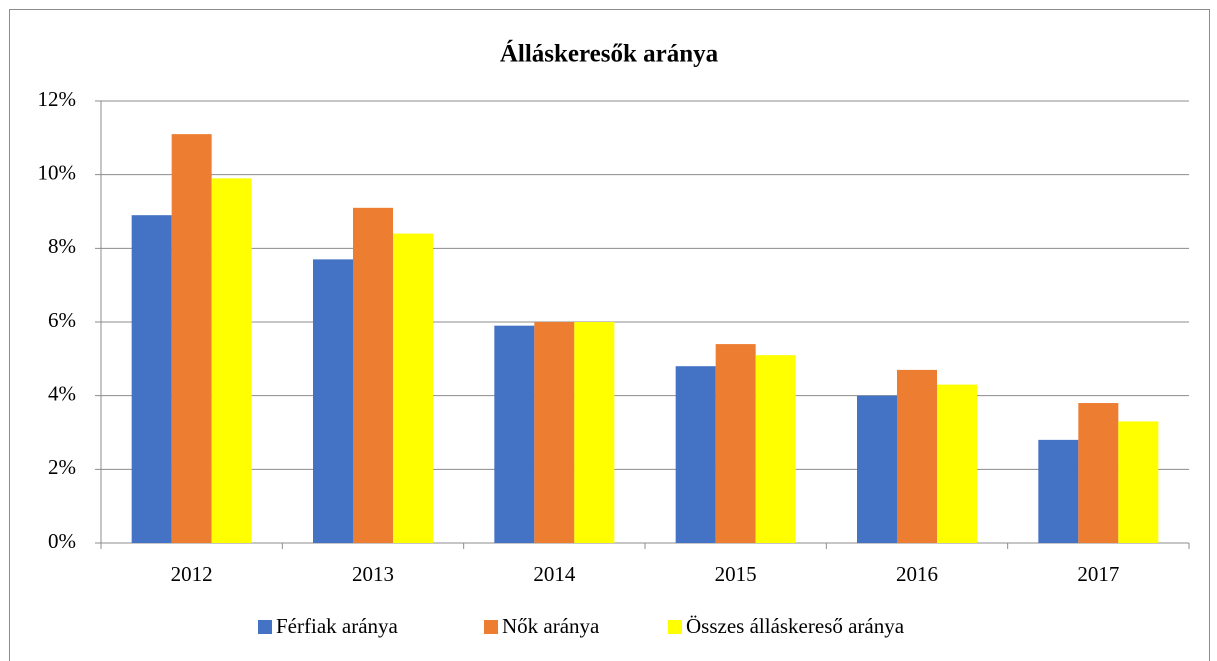 This screenshot has width=1217, height=661. I want to click on x-tick-label: 2012, so click(192, 574).